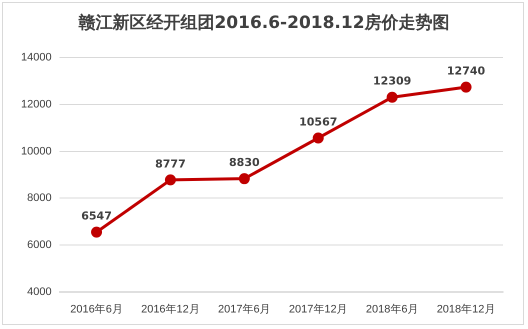 This screenshot has width=528, height=329. Describe the element at coordinates (244, 309) in the screenshot. I see `x-tick-label: 2017年6月` at that location.